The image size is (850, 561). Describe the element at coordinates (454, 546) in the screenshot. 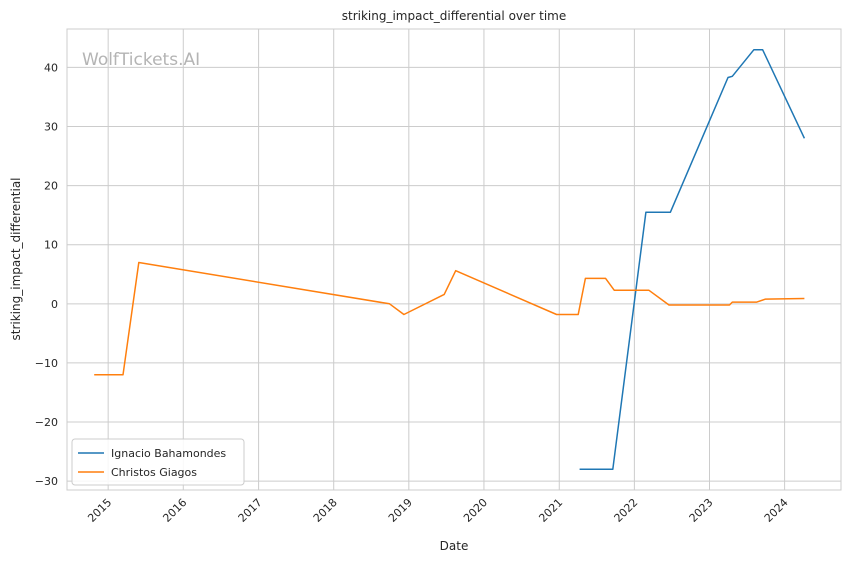

I see `x-axis-title: Date` at that location.